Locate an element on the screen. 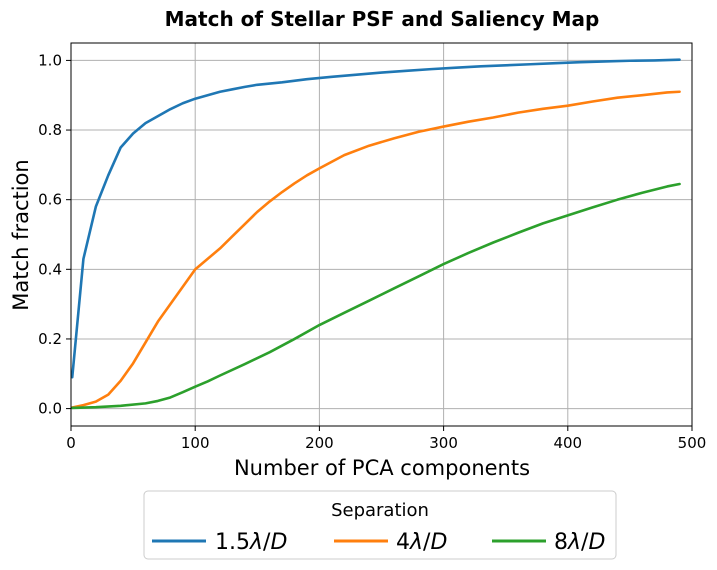 The height and width of the screenshot is (570, 717). legend-label-0-prefix: 1.5 is located at coordinates (232, 542).